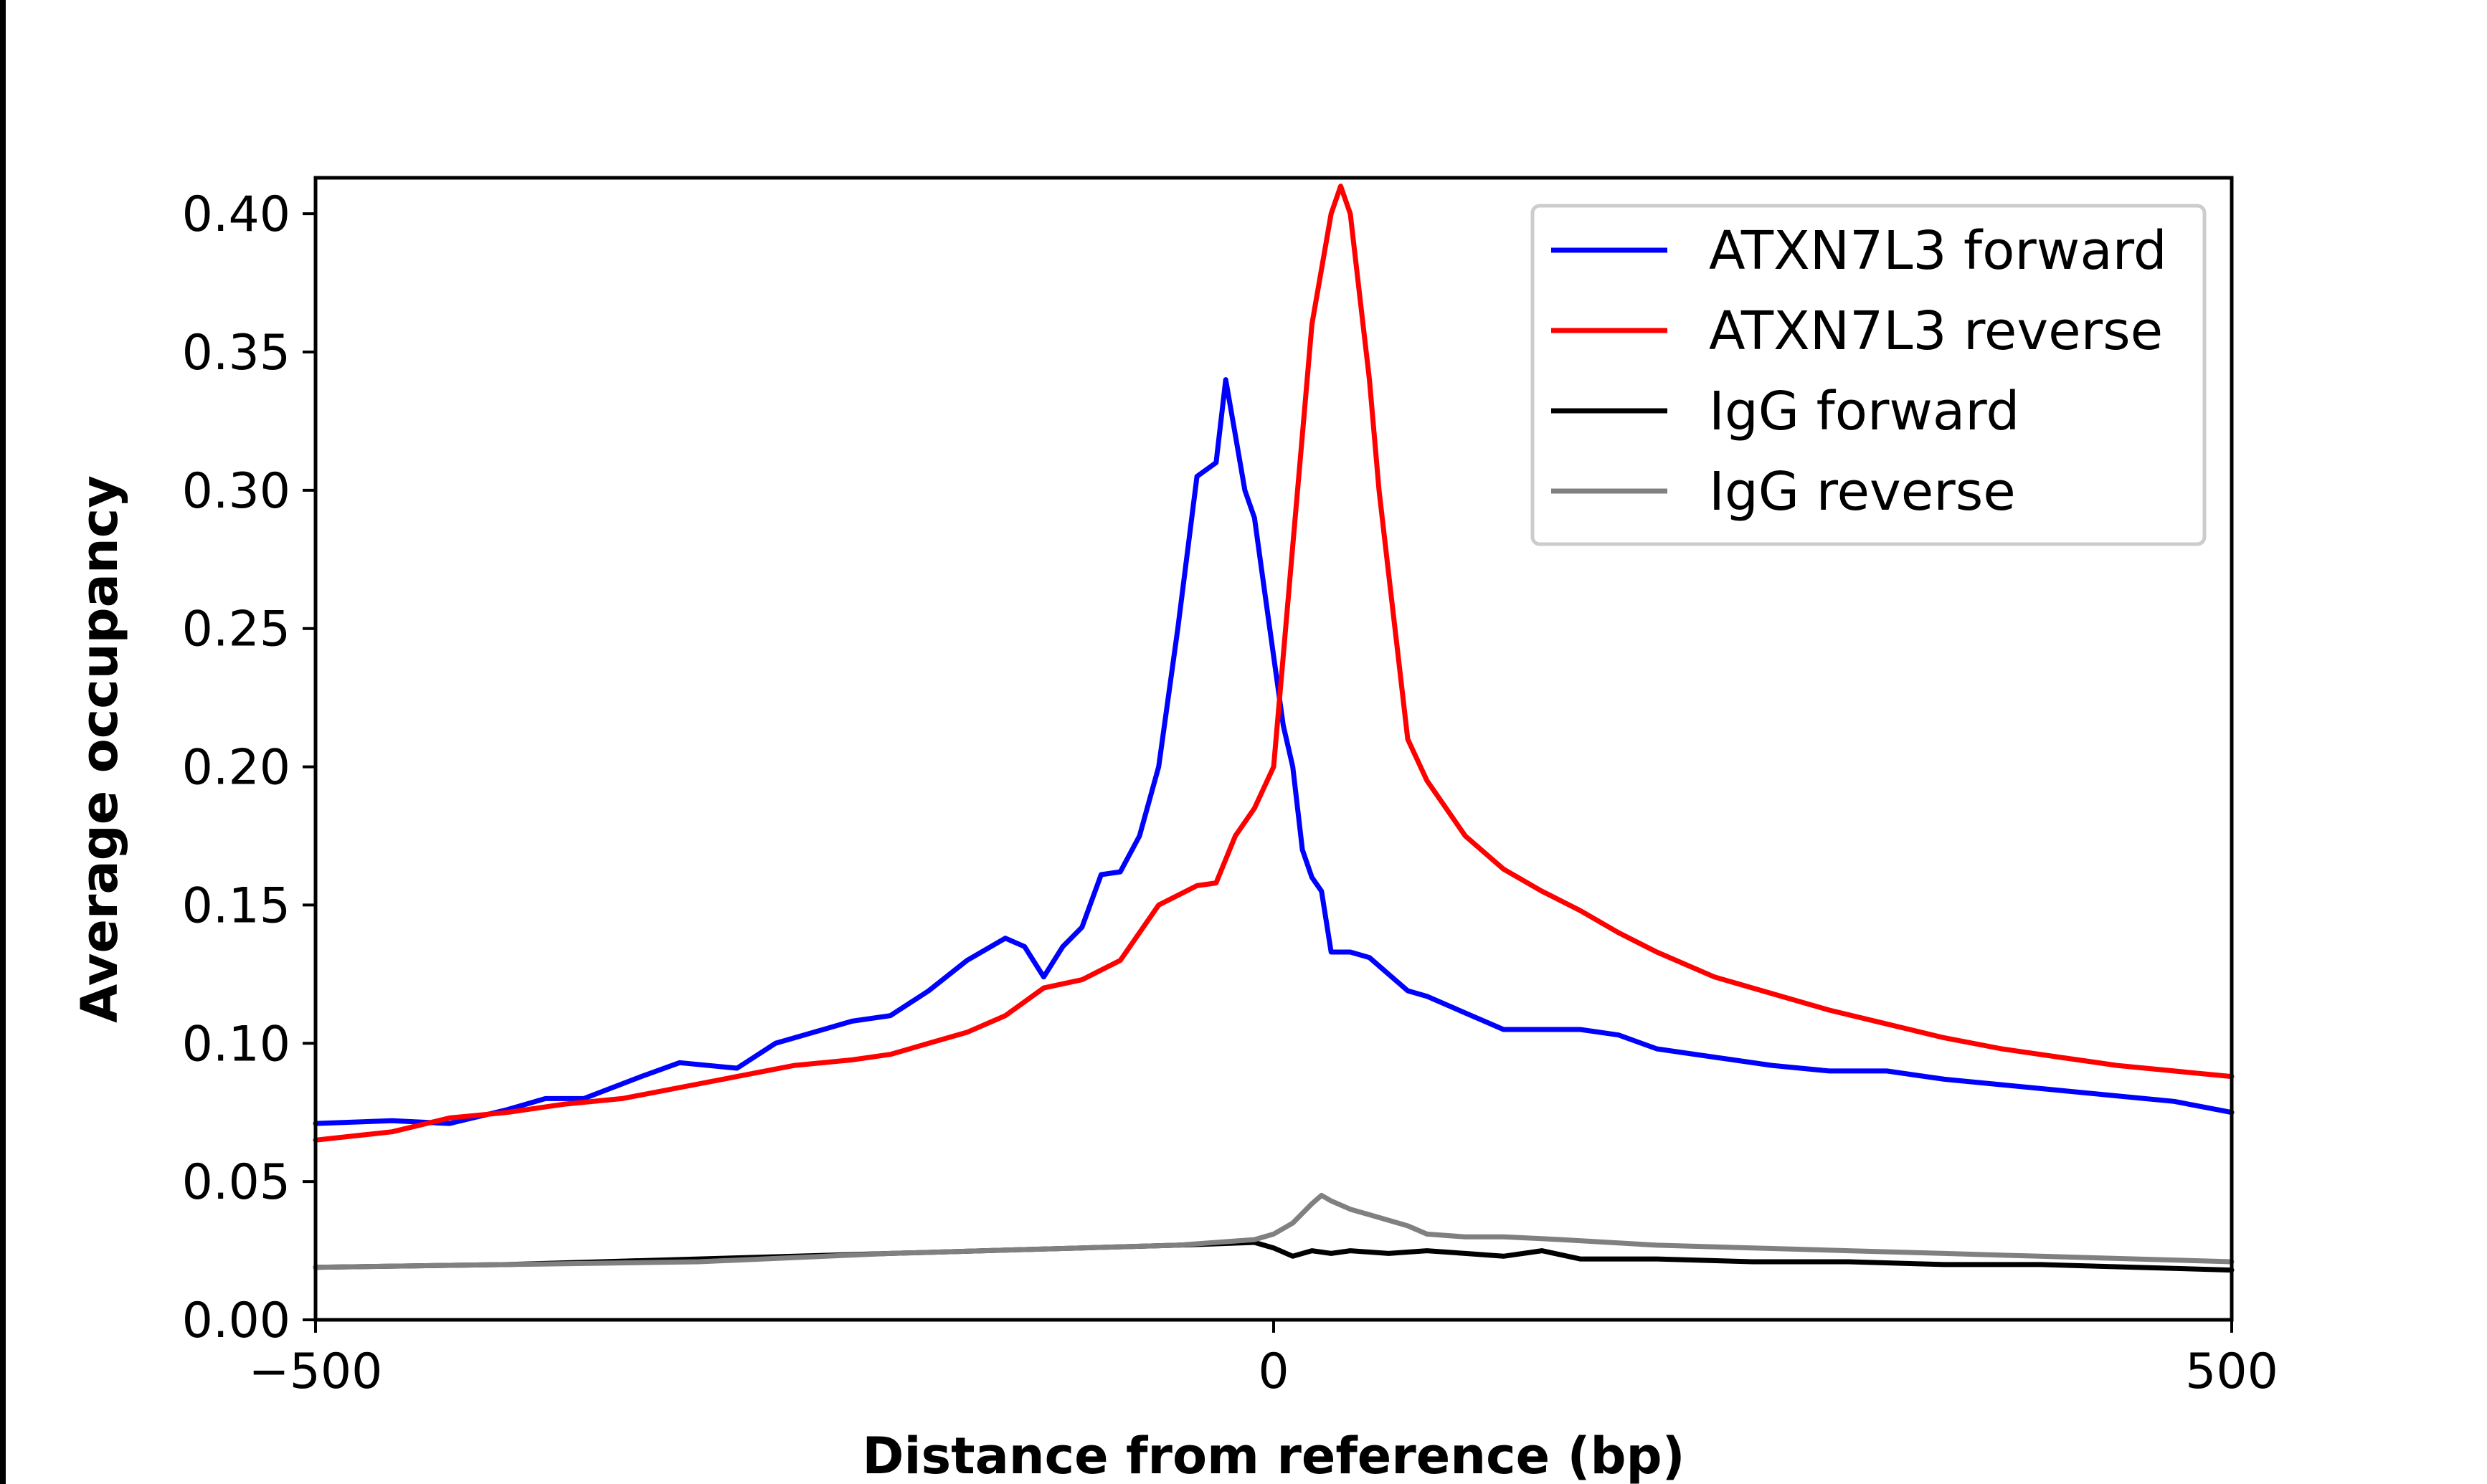 Image resolution: width=2487 pixels, height=1484 pixels. I want to click on y-axis-title: Average occupancy, so click(100, 749).